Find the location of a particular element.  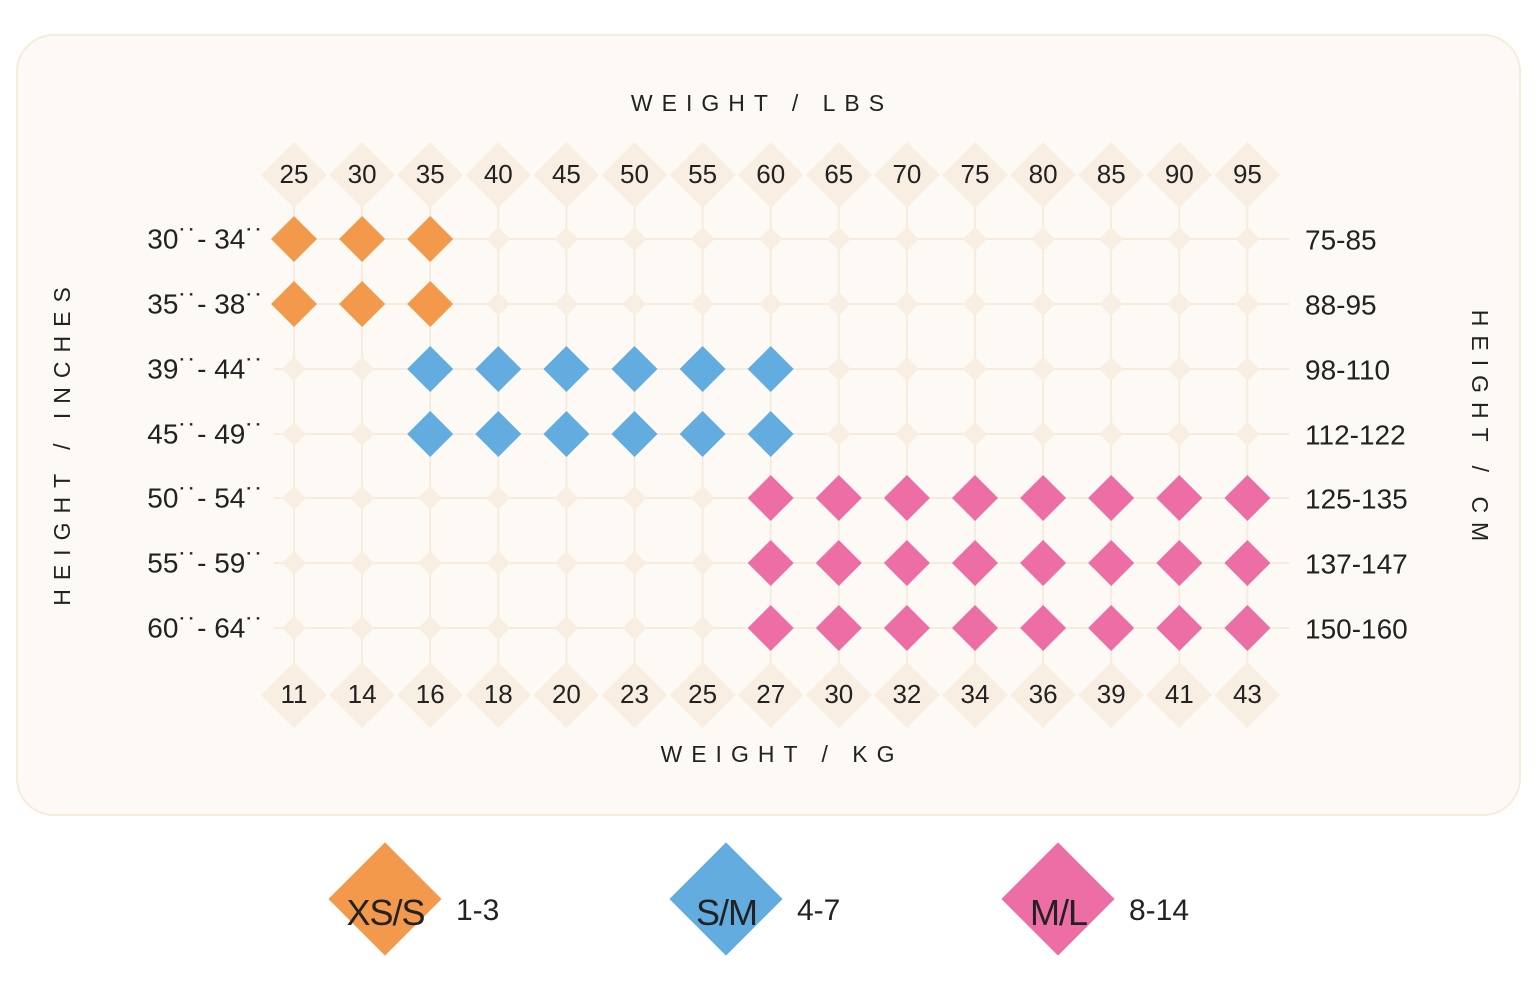

top-axis-title: WEIGHT / LBS is located at coordinates (762, 103).